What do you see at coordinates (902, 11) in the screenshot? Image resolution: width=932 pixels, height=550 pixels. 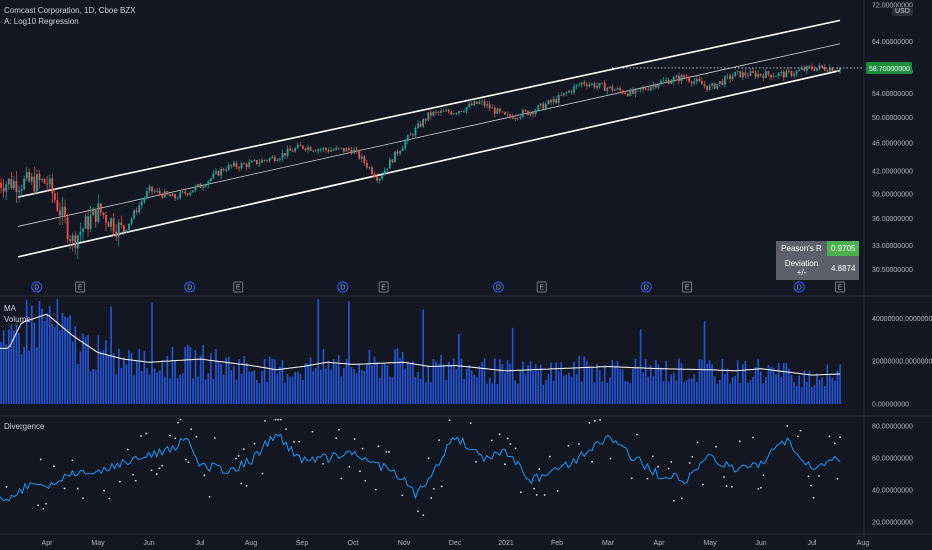 I see `currency-badge: USD` at bounding box center [902, 11].